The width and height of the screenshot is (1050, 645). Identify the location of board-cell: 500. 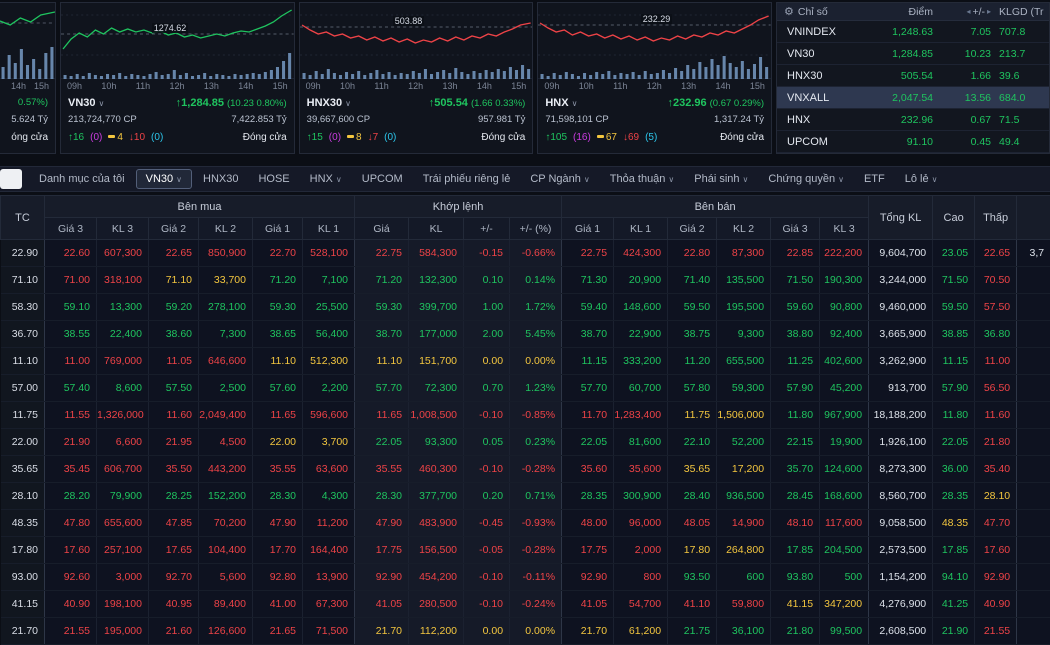
(844, 577).